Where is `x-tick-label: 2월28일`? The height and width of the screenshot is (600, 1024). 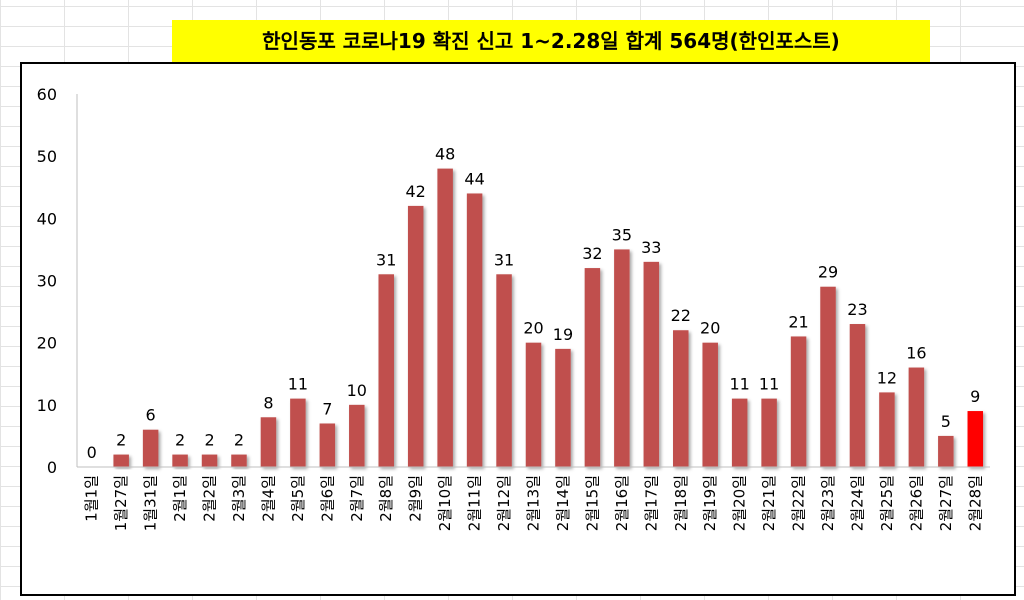 x-tick-label: 2월28일 is located at coordinates (975, 503).